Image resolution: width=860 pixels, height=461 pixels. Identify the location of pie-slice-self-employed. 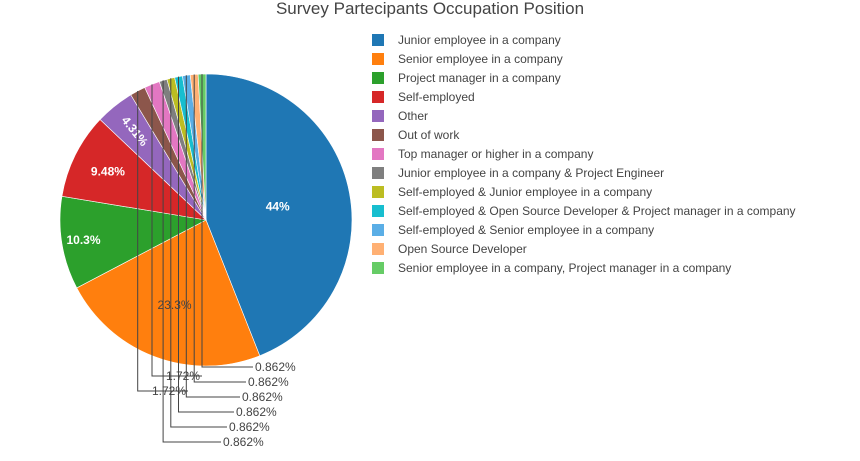
(134, 170).